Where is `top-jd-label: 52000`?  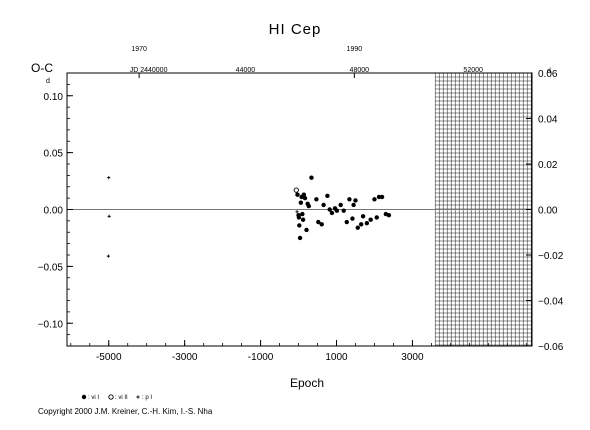
top-jd-label: 52000 is located at coordinates (473, 70).